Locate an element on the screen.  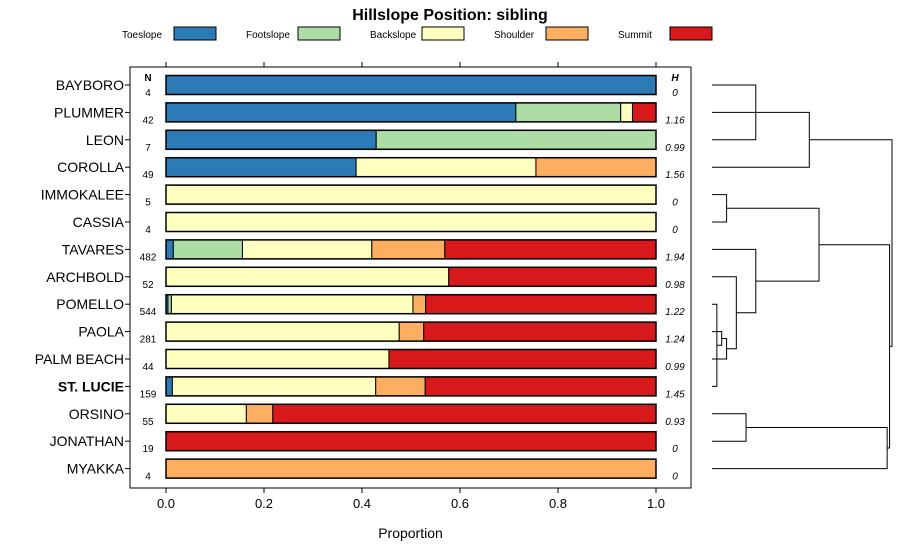
n-value-tavares: 482 is located at coordinates (148, 257).